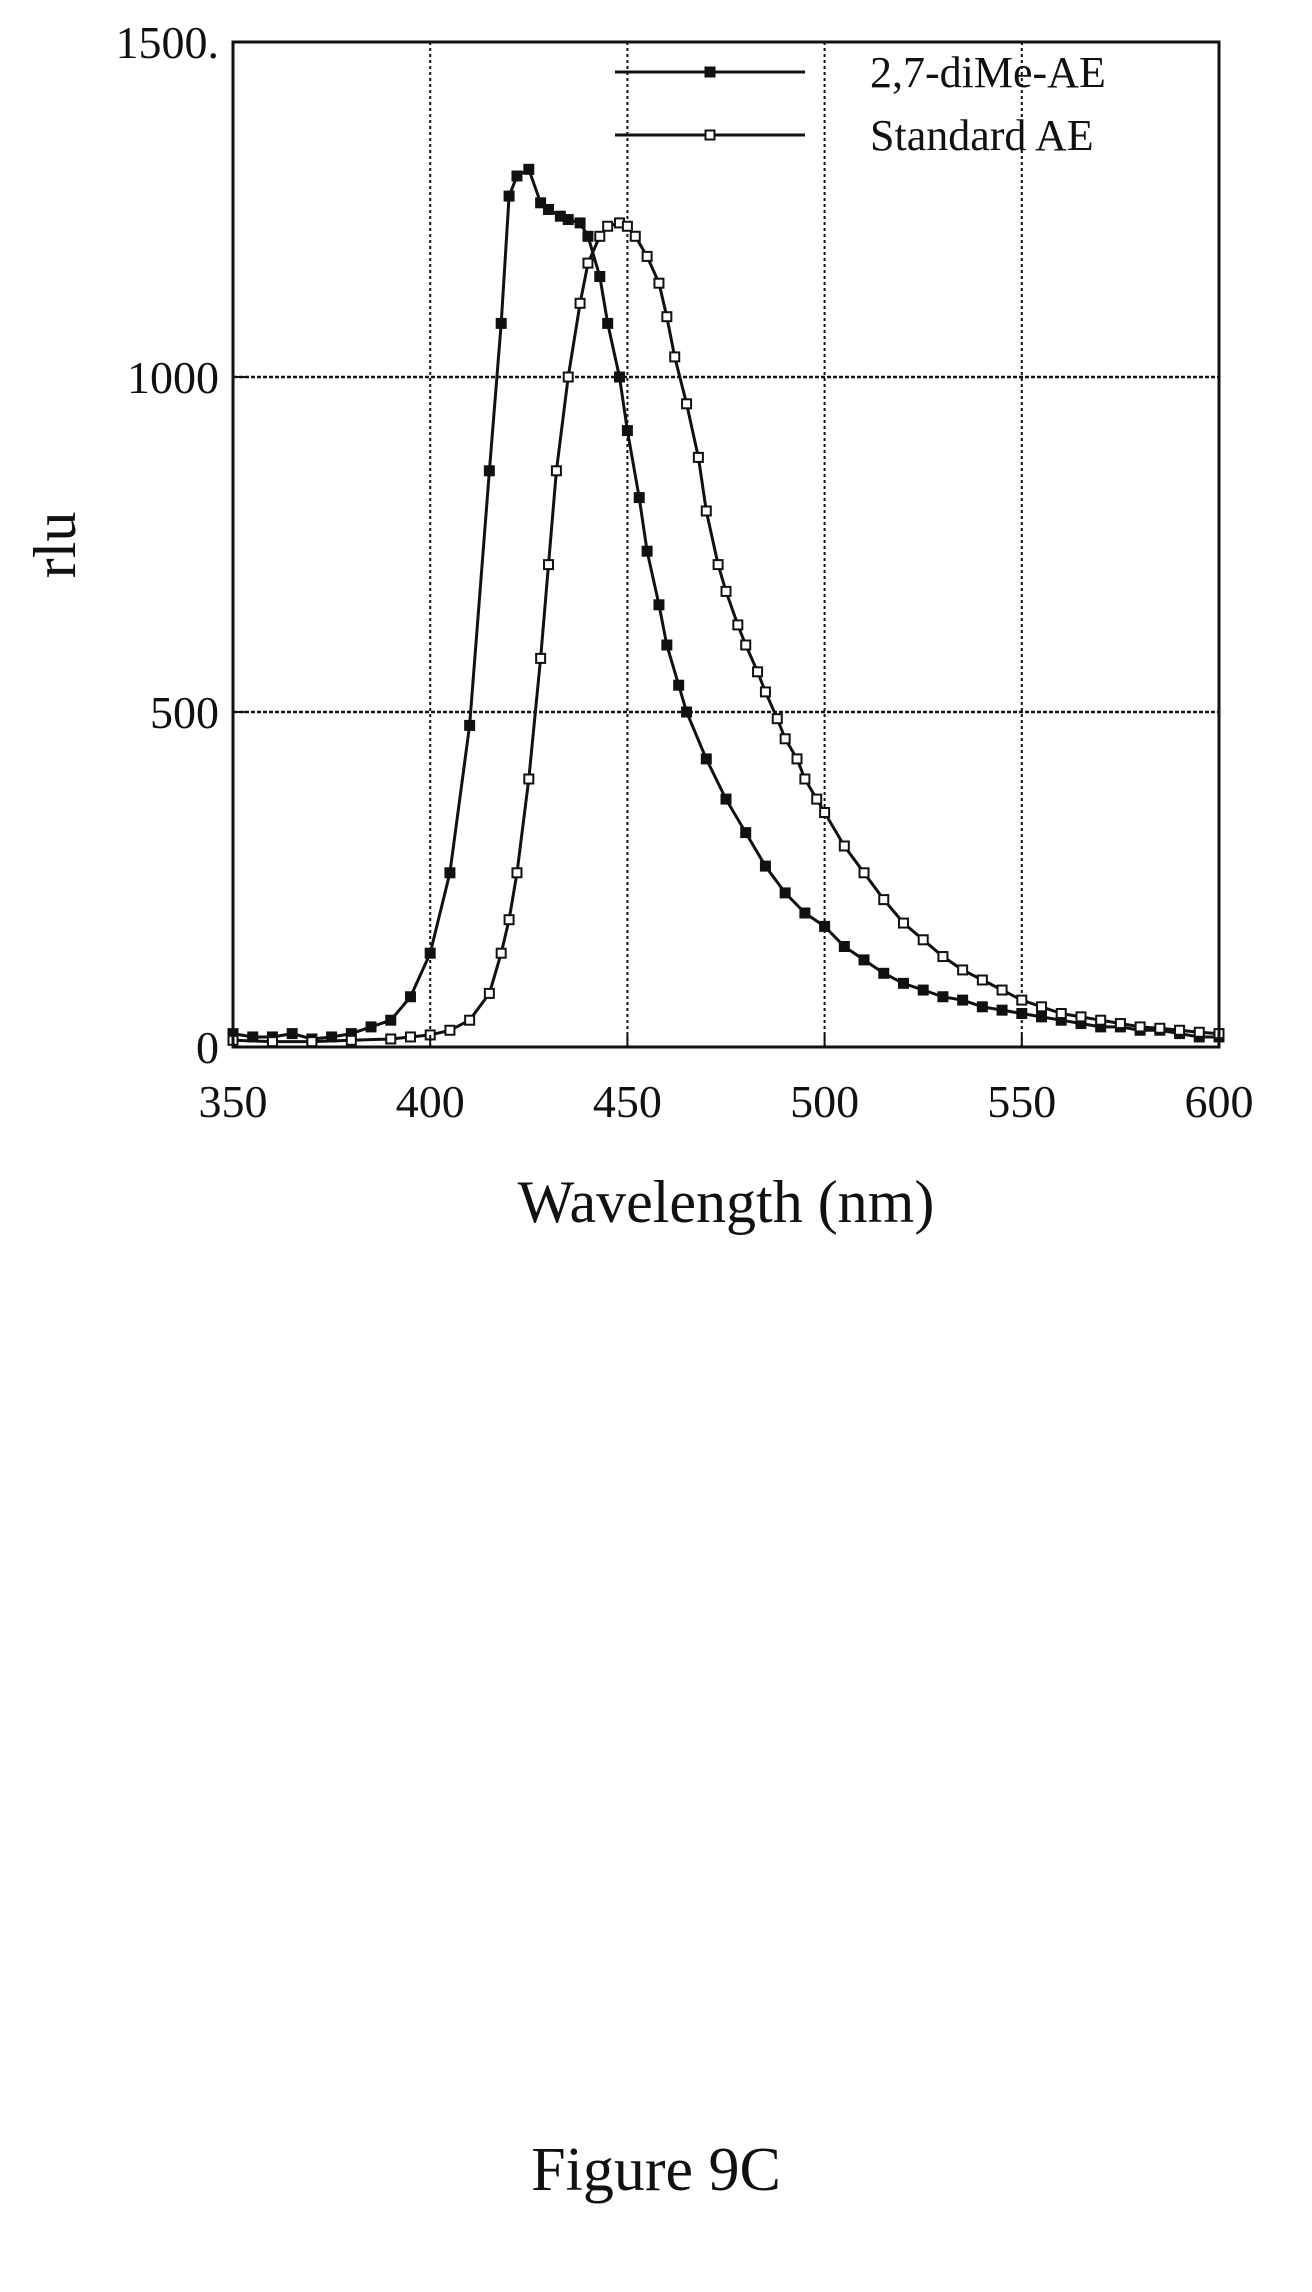 This screenshot has height=2292, width=1312. Describe the element at coordinates (168, 42) in the screenshot. I see `y-tick-label: 1500.` at that location.